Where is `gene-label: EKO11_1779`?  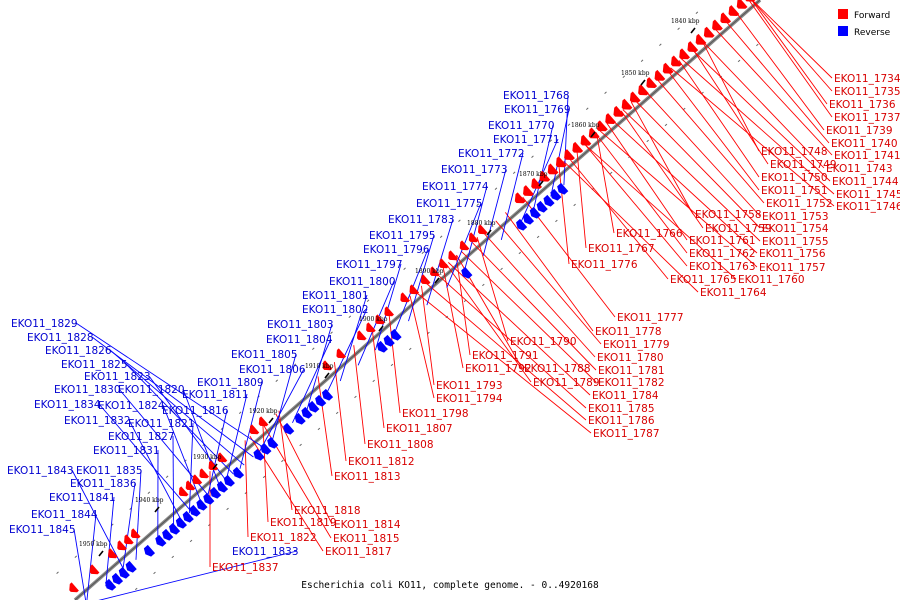 gene-label: EKO11_1779 is located at coordinates (636, 345).